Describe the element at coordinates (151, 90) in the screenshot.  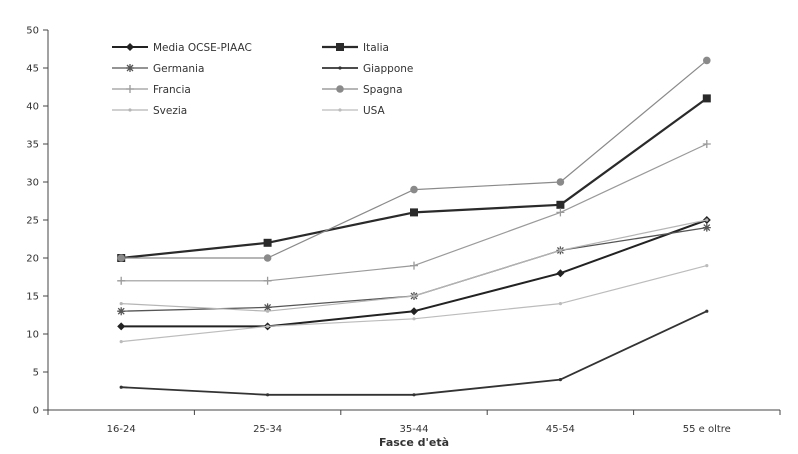
I see `legend-item-francia: Francia` at that location.